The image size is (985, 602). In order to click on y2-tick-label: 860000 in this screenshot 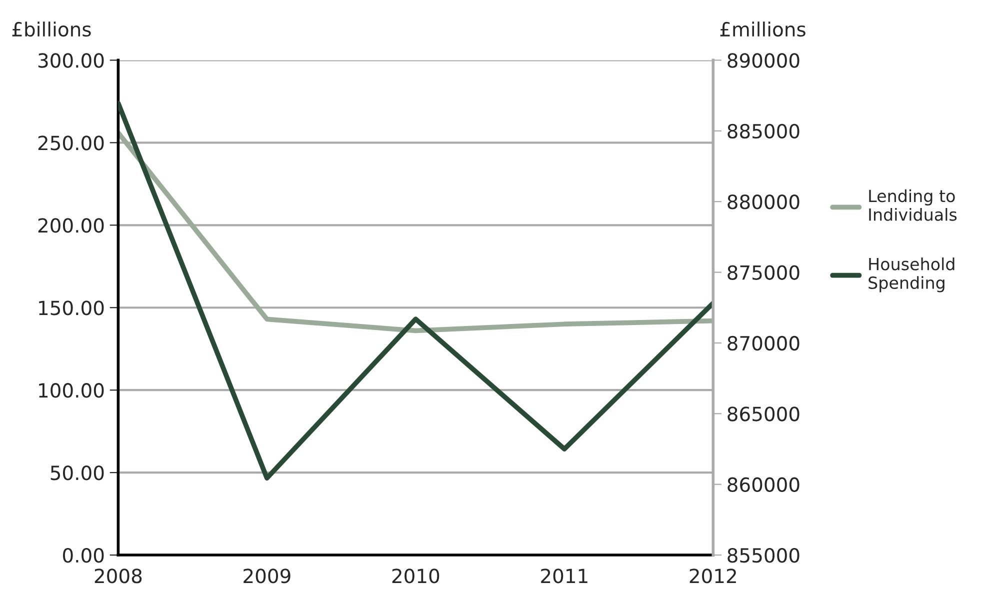, I will do `click(764, 484)`.